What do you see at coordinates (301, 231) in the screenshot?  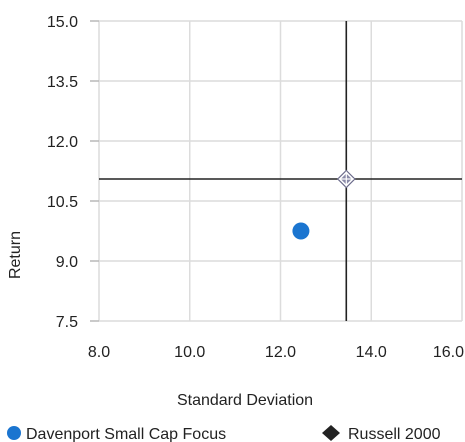 I see `data-point-fund` at bounding box center [301, 231].